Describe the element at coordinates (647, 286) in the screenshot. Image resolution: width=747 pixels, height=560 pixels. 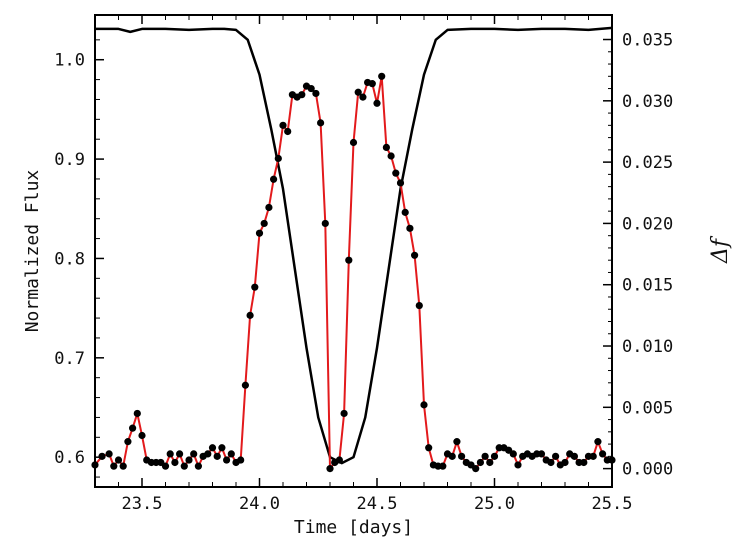
I see `y-right-tick-label: 0.015` at that location.